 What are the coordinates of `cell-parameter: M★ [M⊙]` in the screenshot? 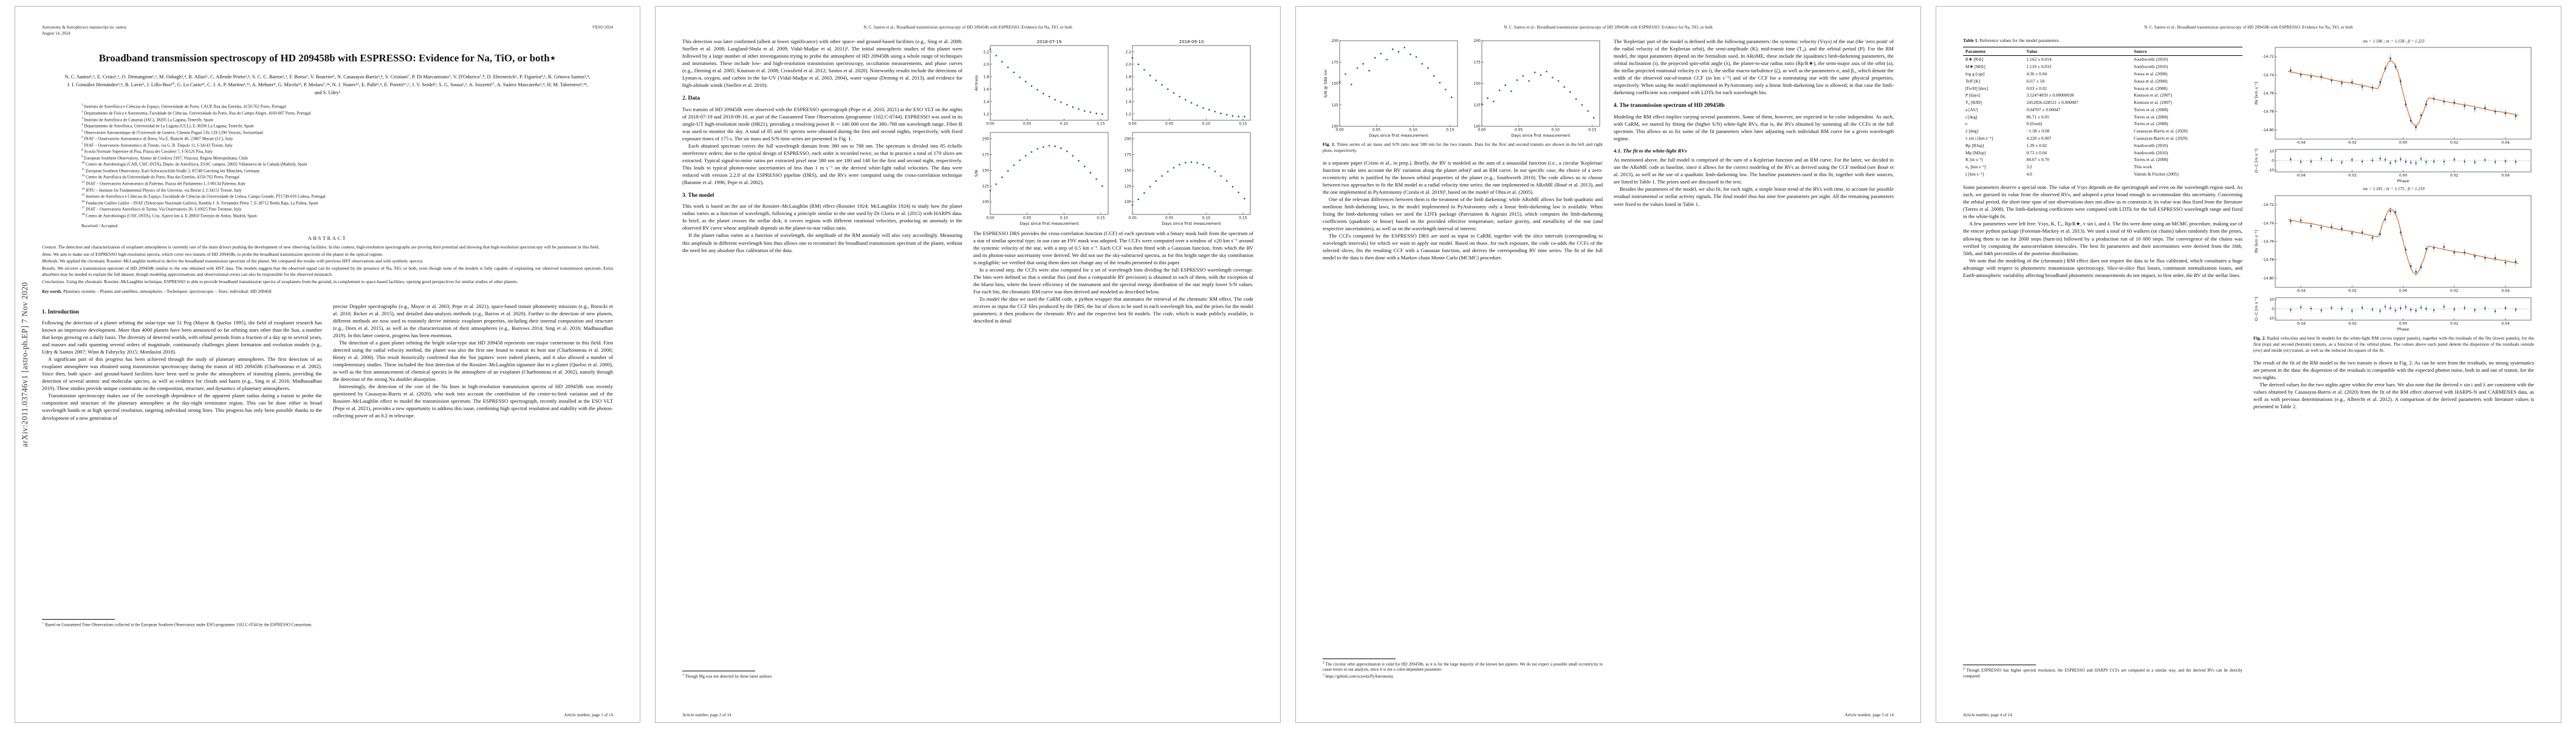 It's located at (1975, 67).